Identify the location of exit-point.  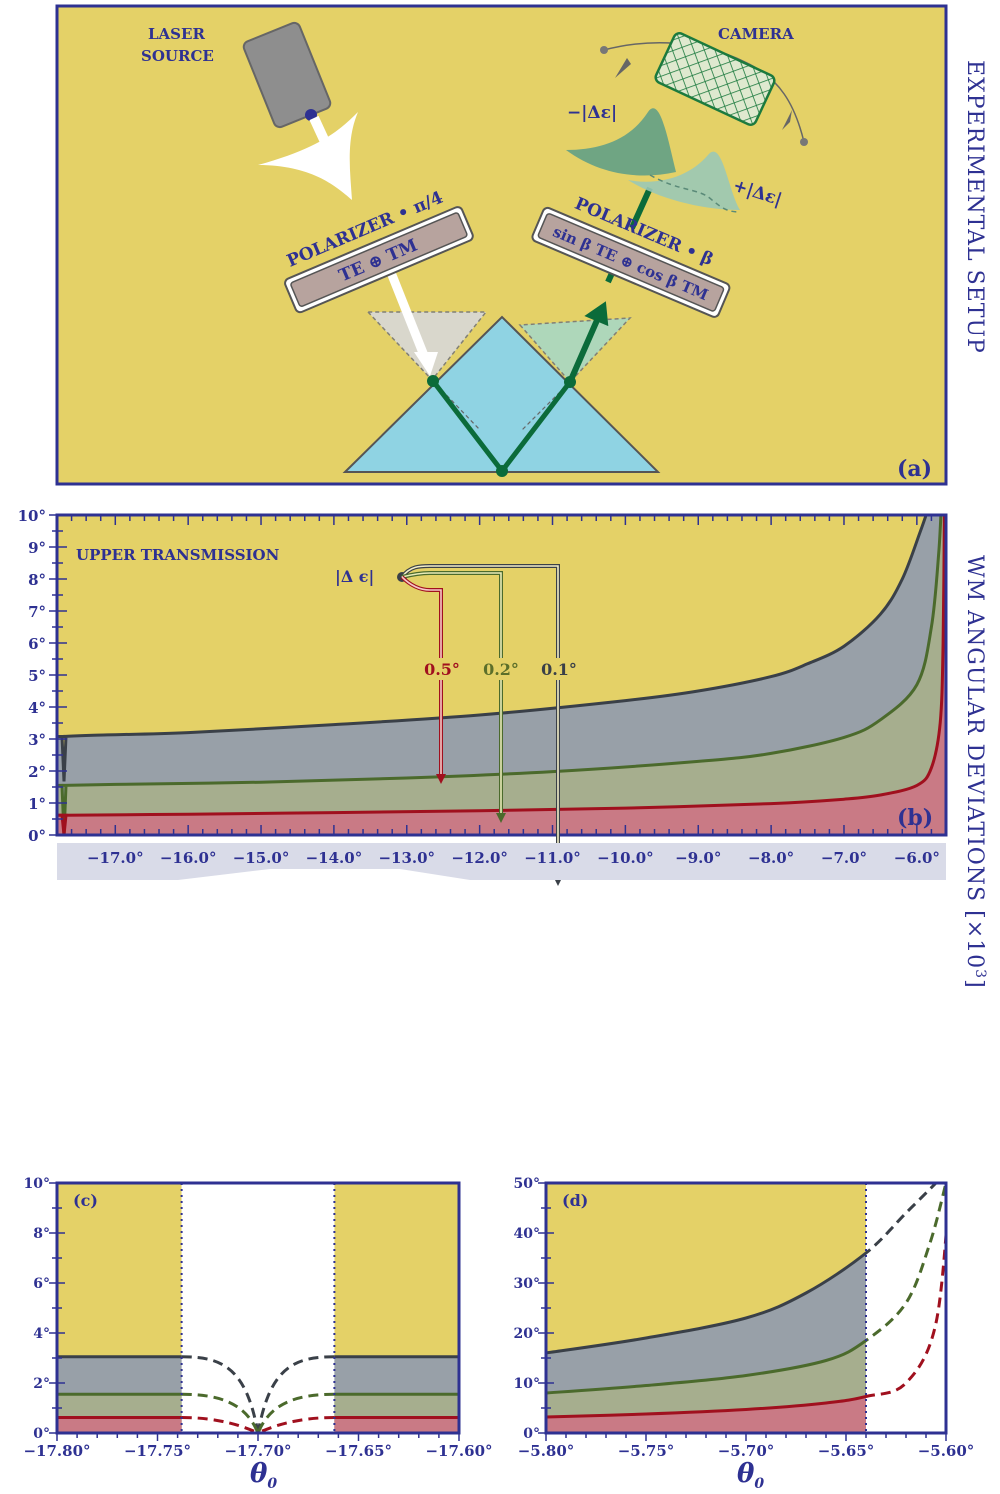
(570, 382).